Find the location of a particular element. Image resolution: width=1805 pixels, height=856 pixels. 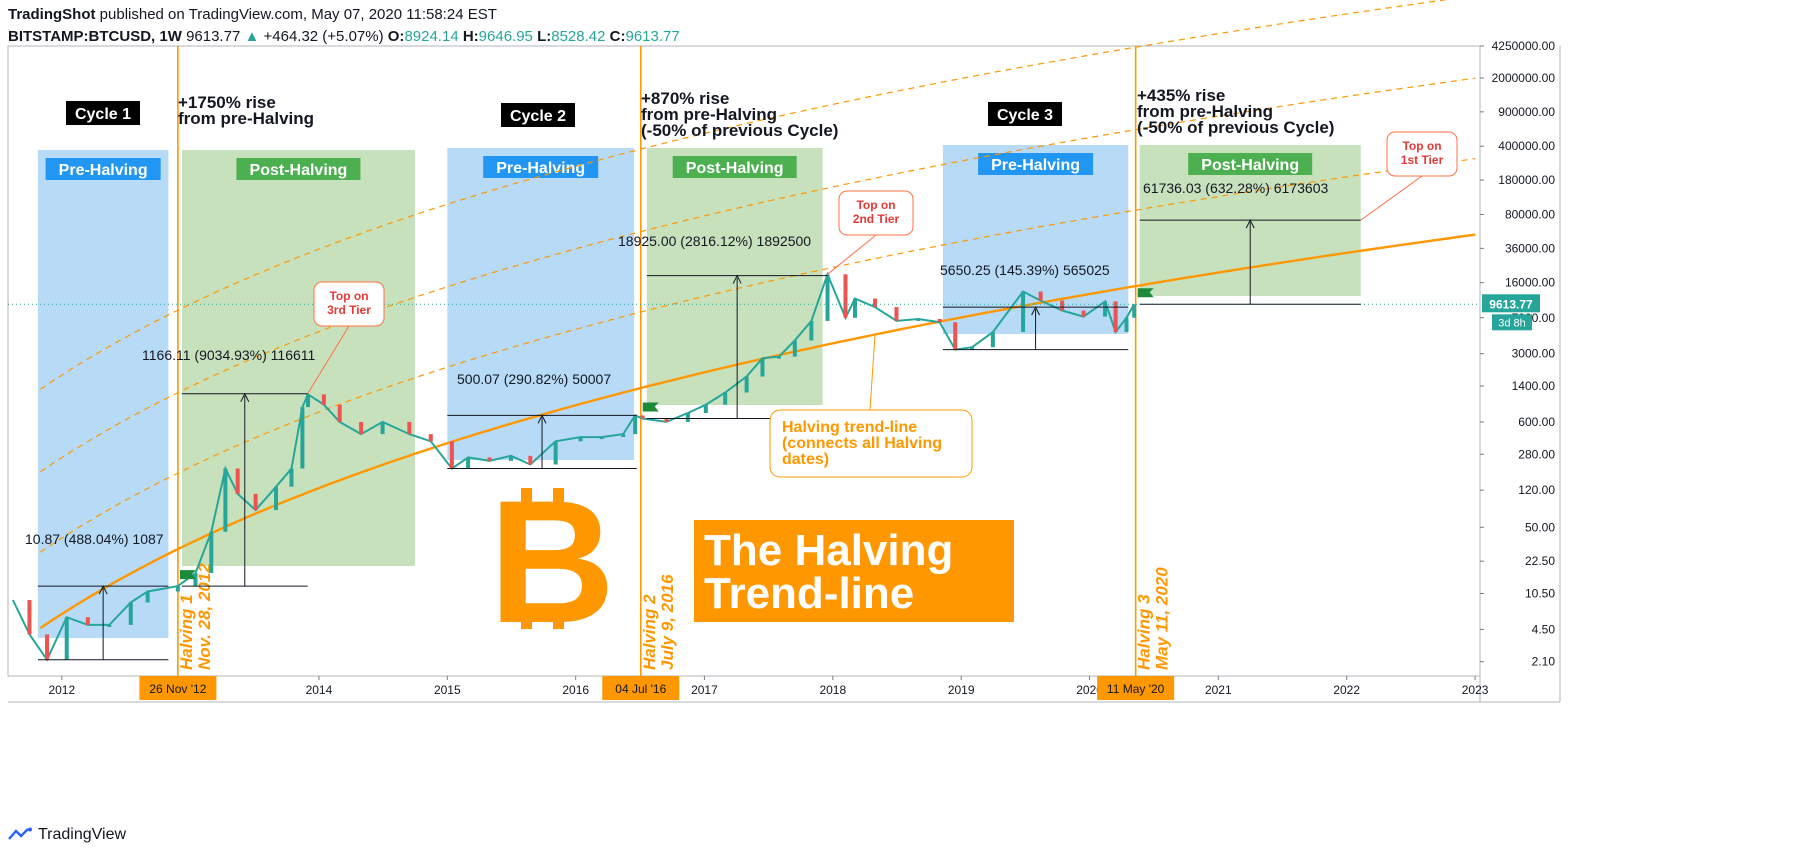

close-value: 9613.77 is located at coordinates (652, 36).